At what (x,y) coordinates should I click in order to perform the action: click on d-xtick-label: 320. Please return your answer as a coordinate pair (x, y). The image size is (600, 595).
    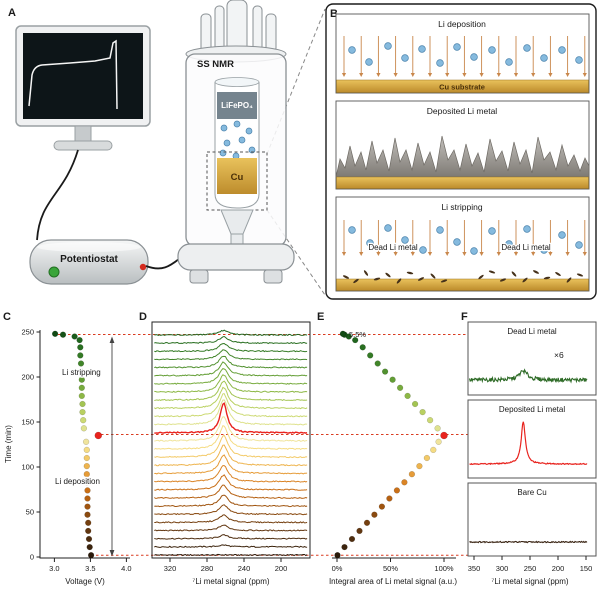
    Looking at the image, I should click on (170, 568).